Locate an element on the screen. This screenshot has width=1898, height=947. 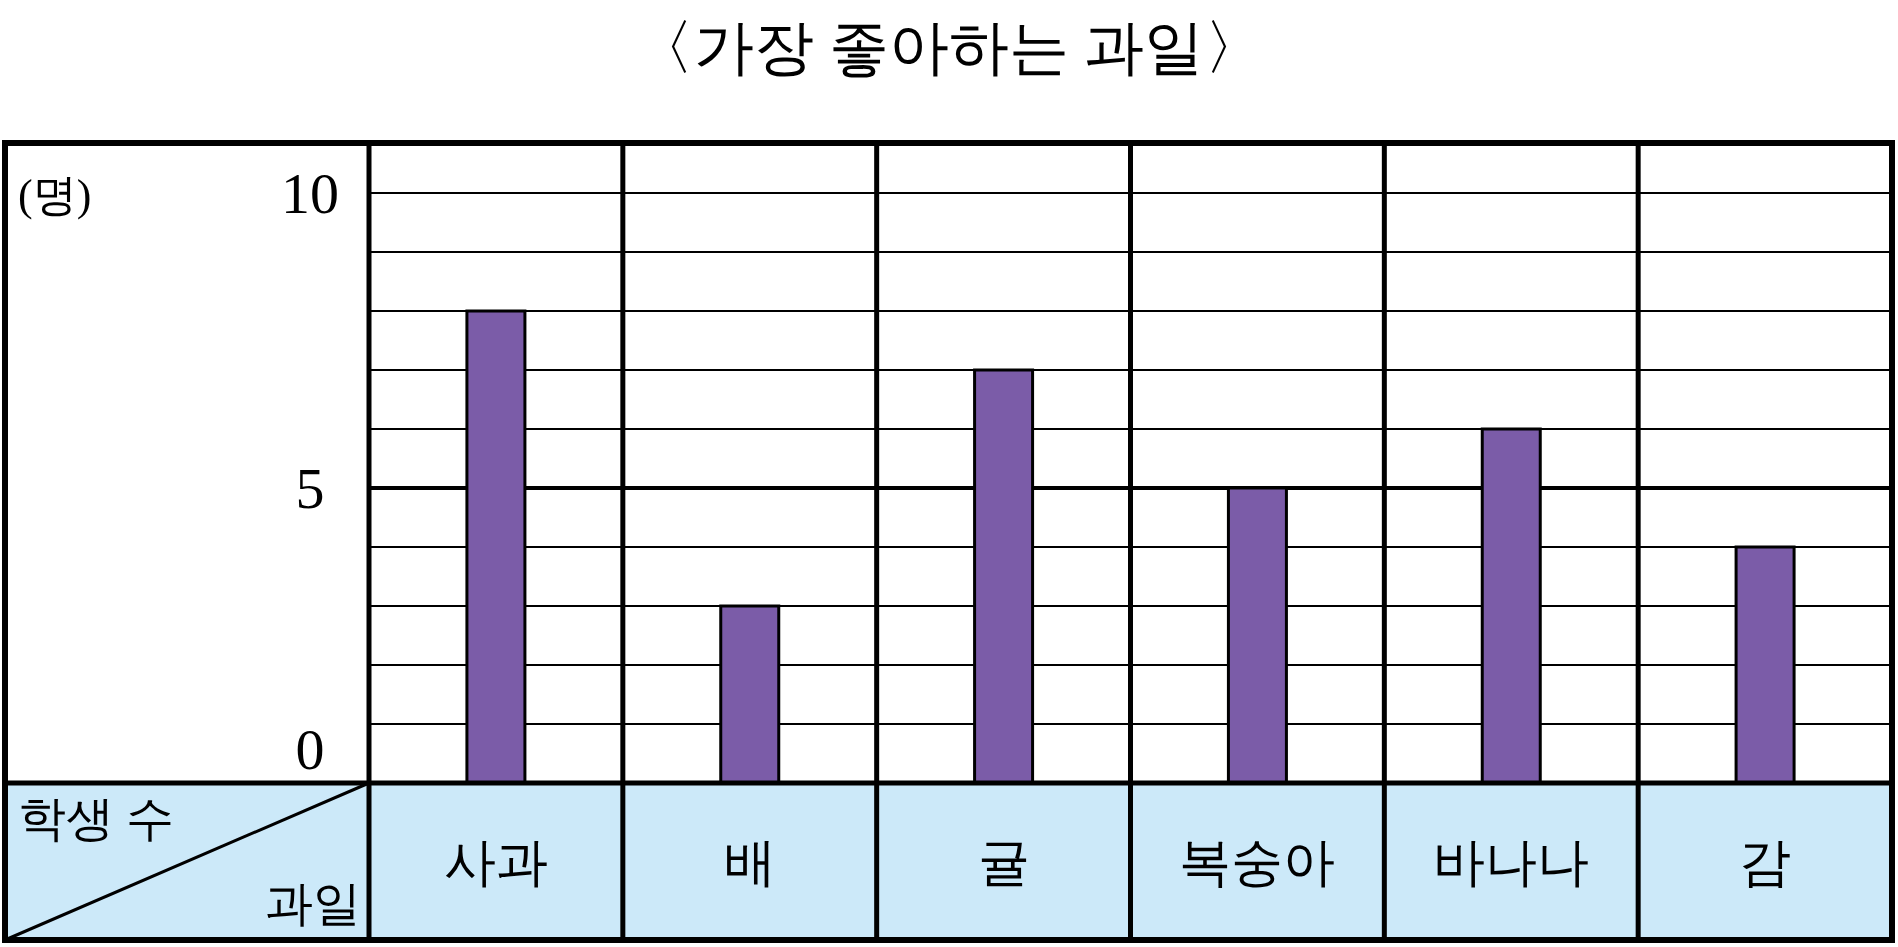
x-tick-label: 바나나 is located at coordinates (1511, 862).